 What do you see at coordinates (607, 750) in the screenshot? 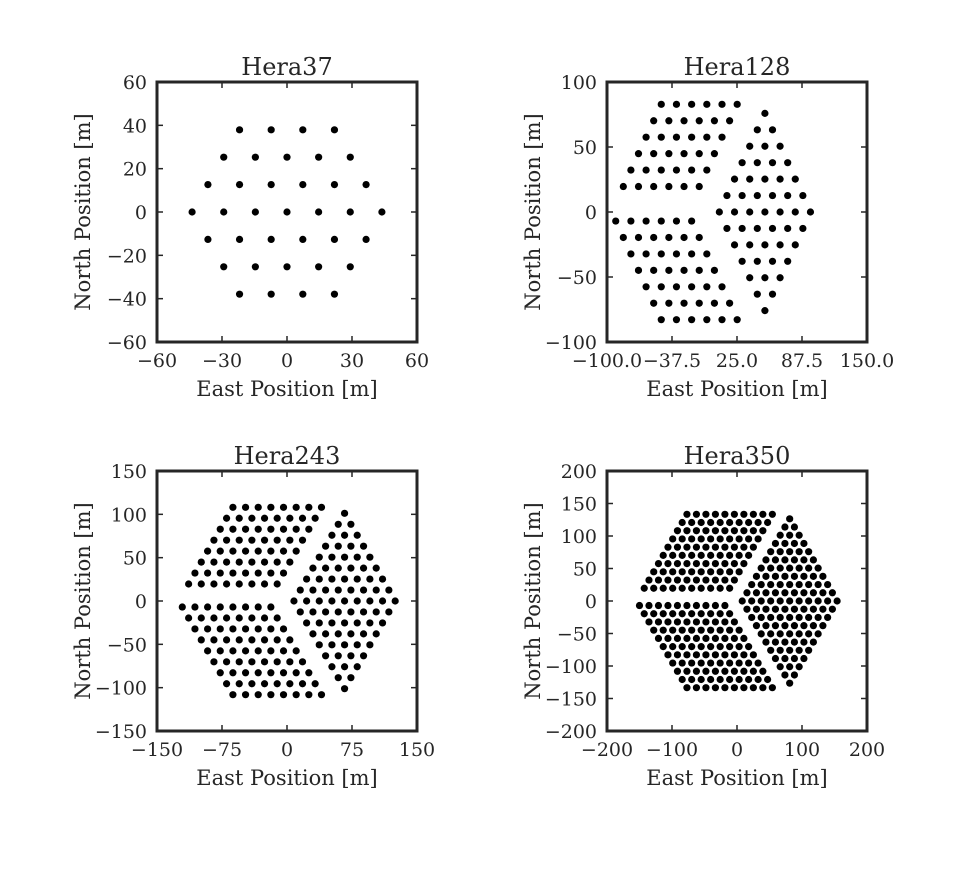
I see `x-tick-label: −200` at bounding box center [607, 750].